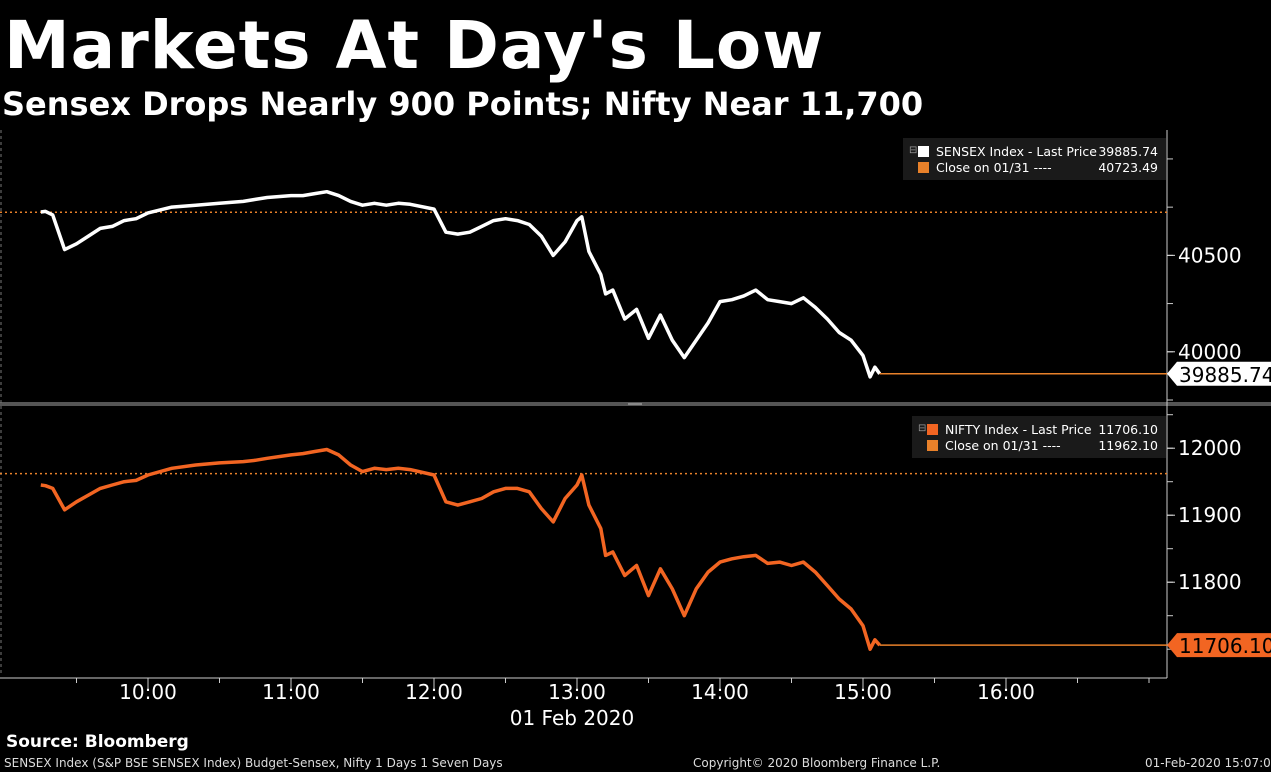  Describe the element at coordinates (97, 742) in the screenshot. I see `source-label: Source: Bloomberg` at that location.